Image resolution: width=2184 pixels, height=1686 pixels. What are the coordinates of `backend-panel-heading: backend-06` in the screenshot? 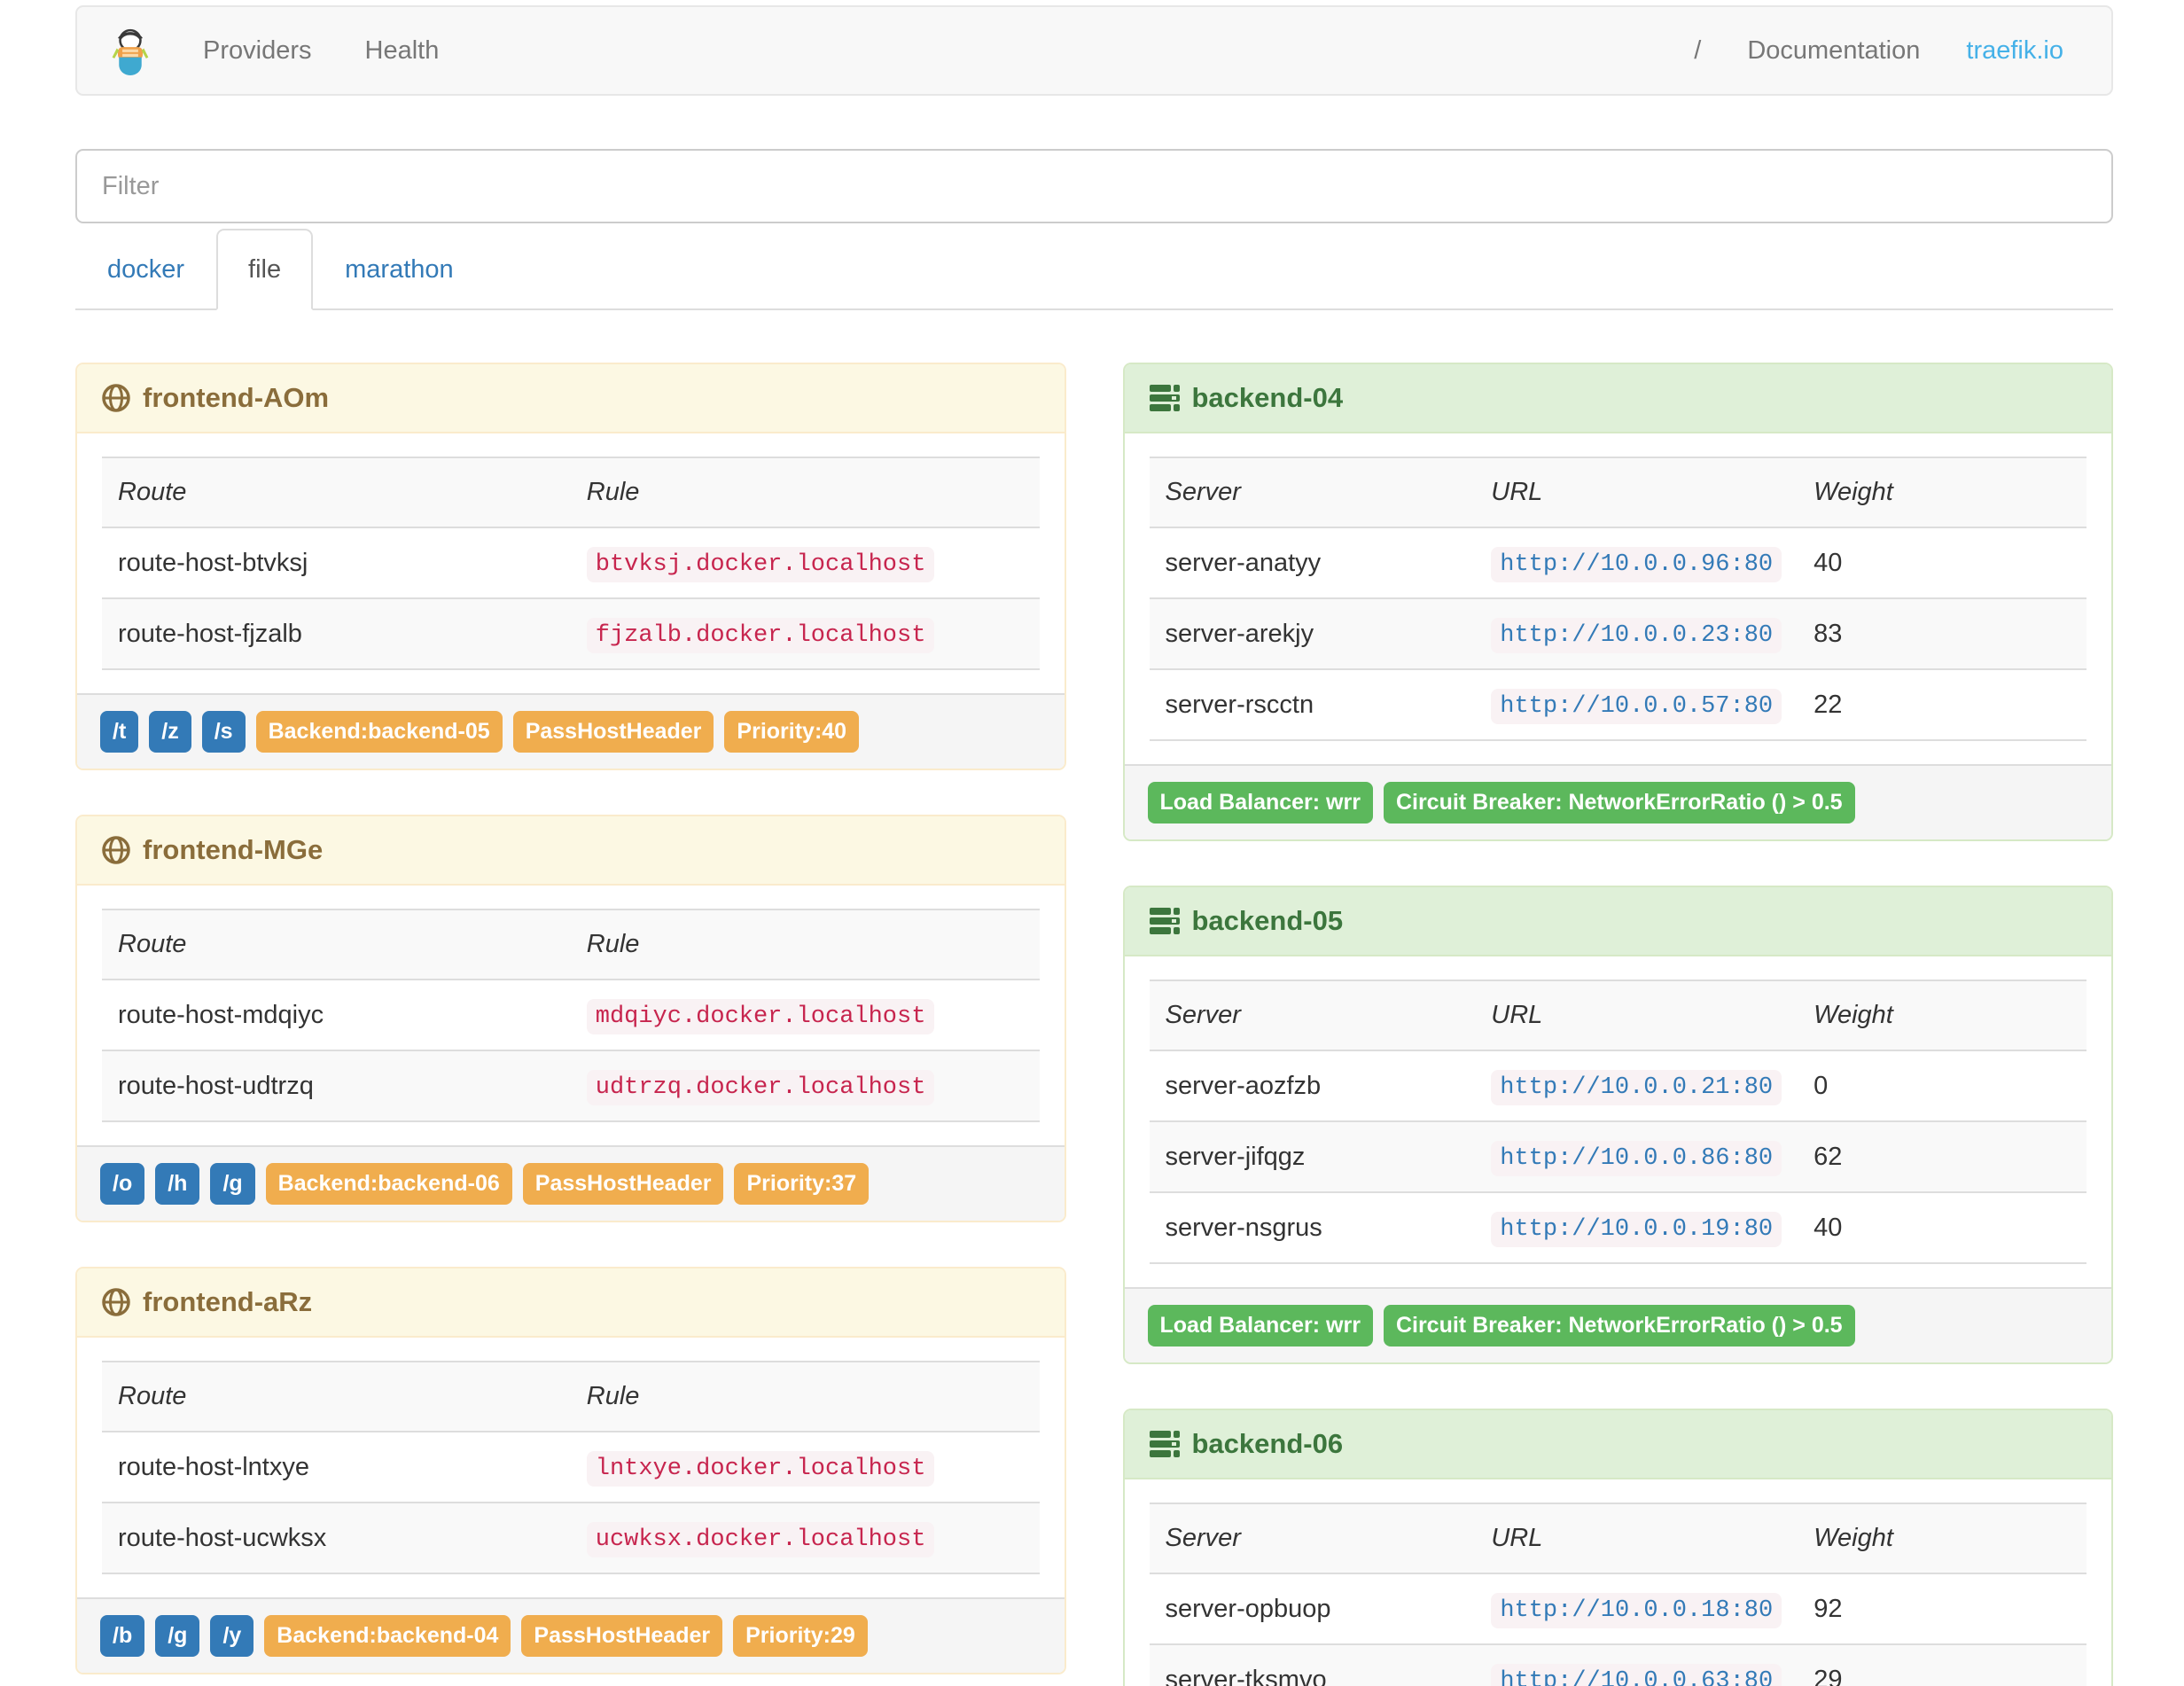 It's located at (1617, 1444).